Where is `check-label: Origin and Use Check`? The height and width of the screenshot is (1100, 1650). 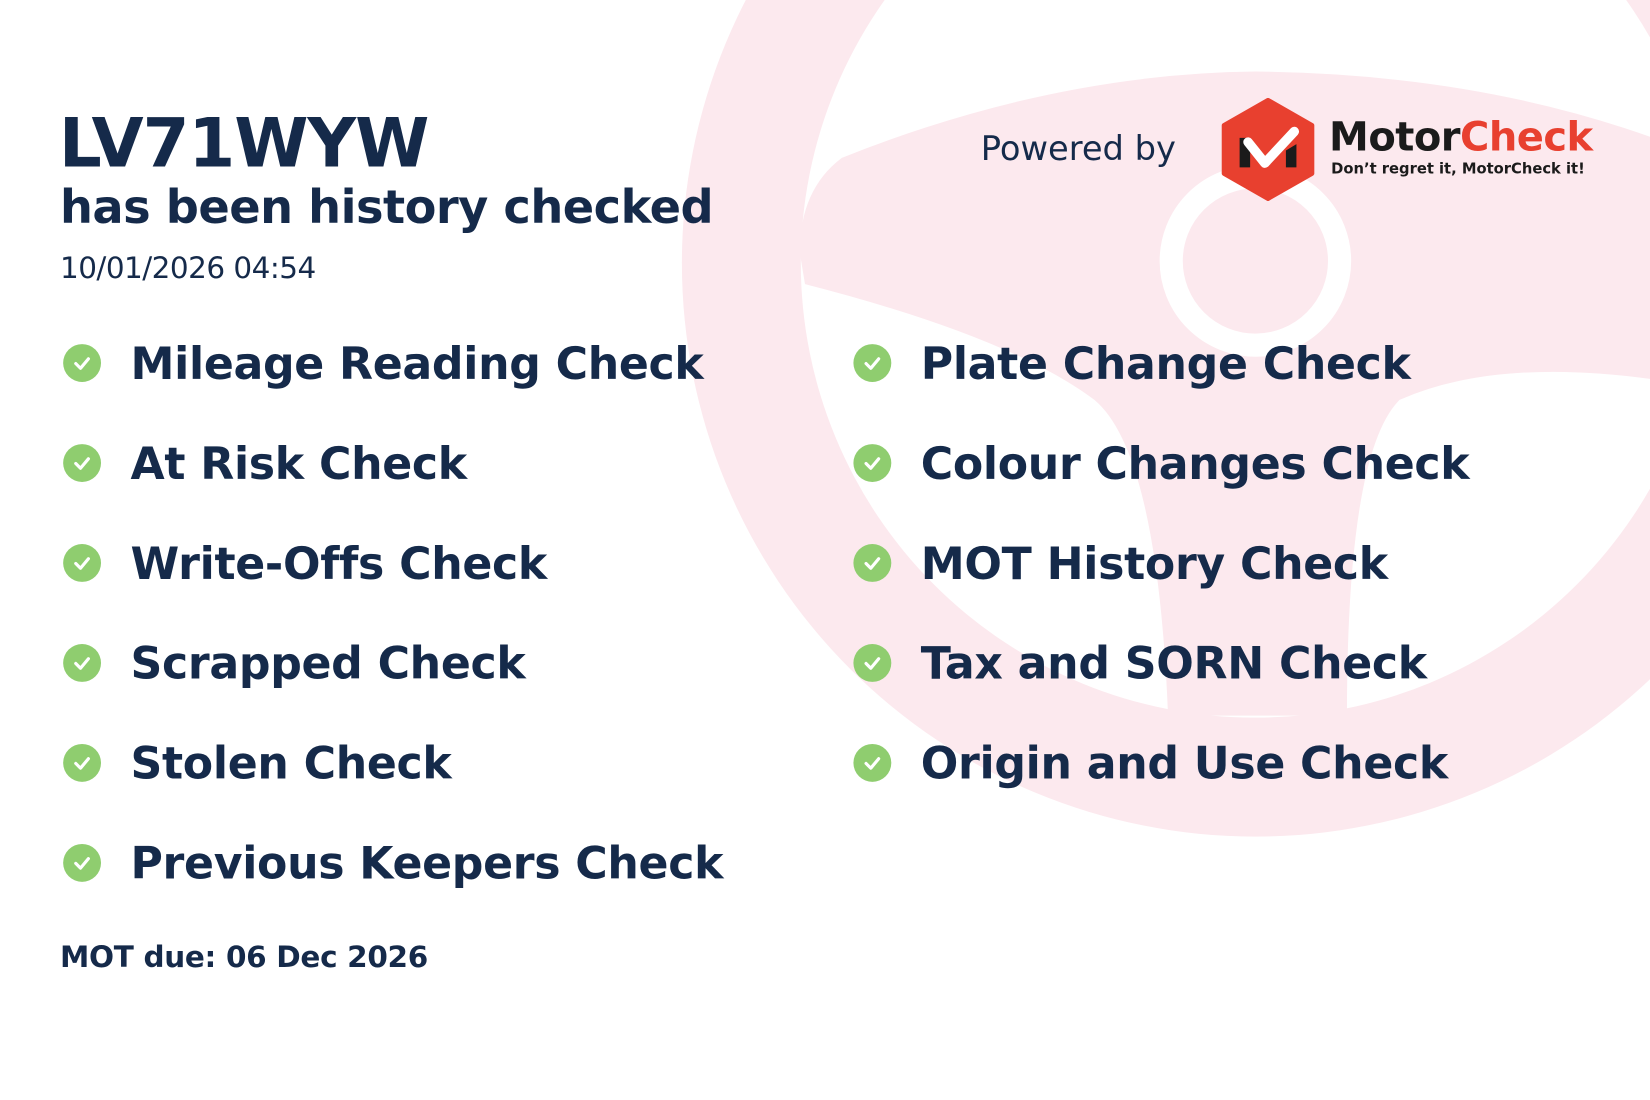 check-label: Origin and Use Check is located at coordinates (1184, 763).